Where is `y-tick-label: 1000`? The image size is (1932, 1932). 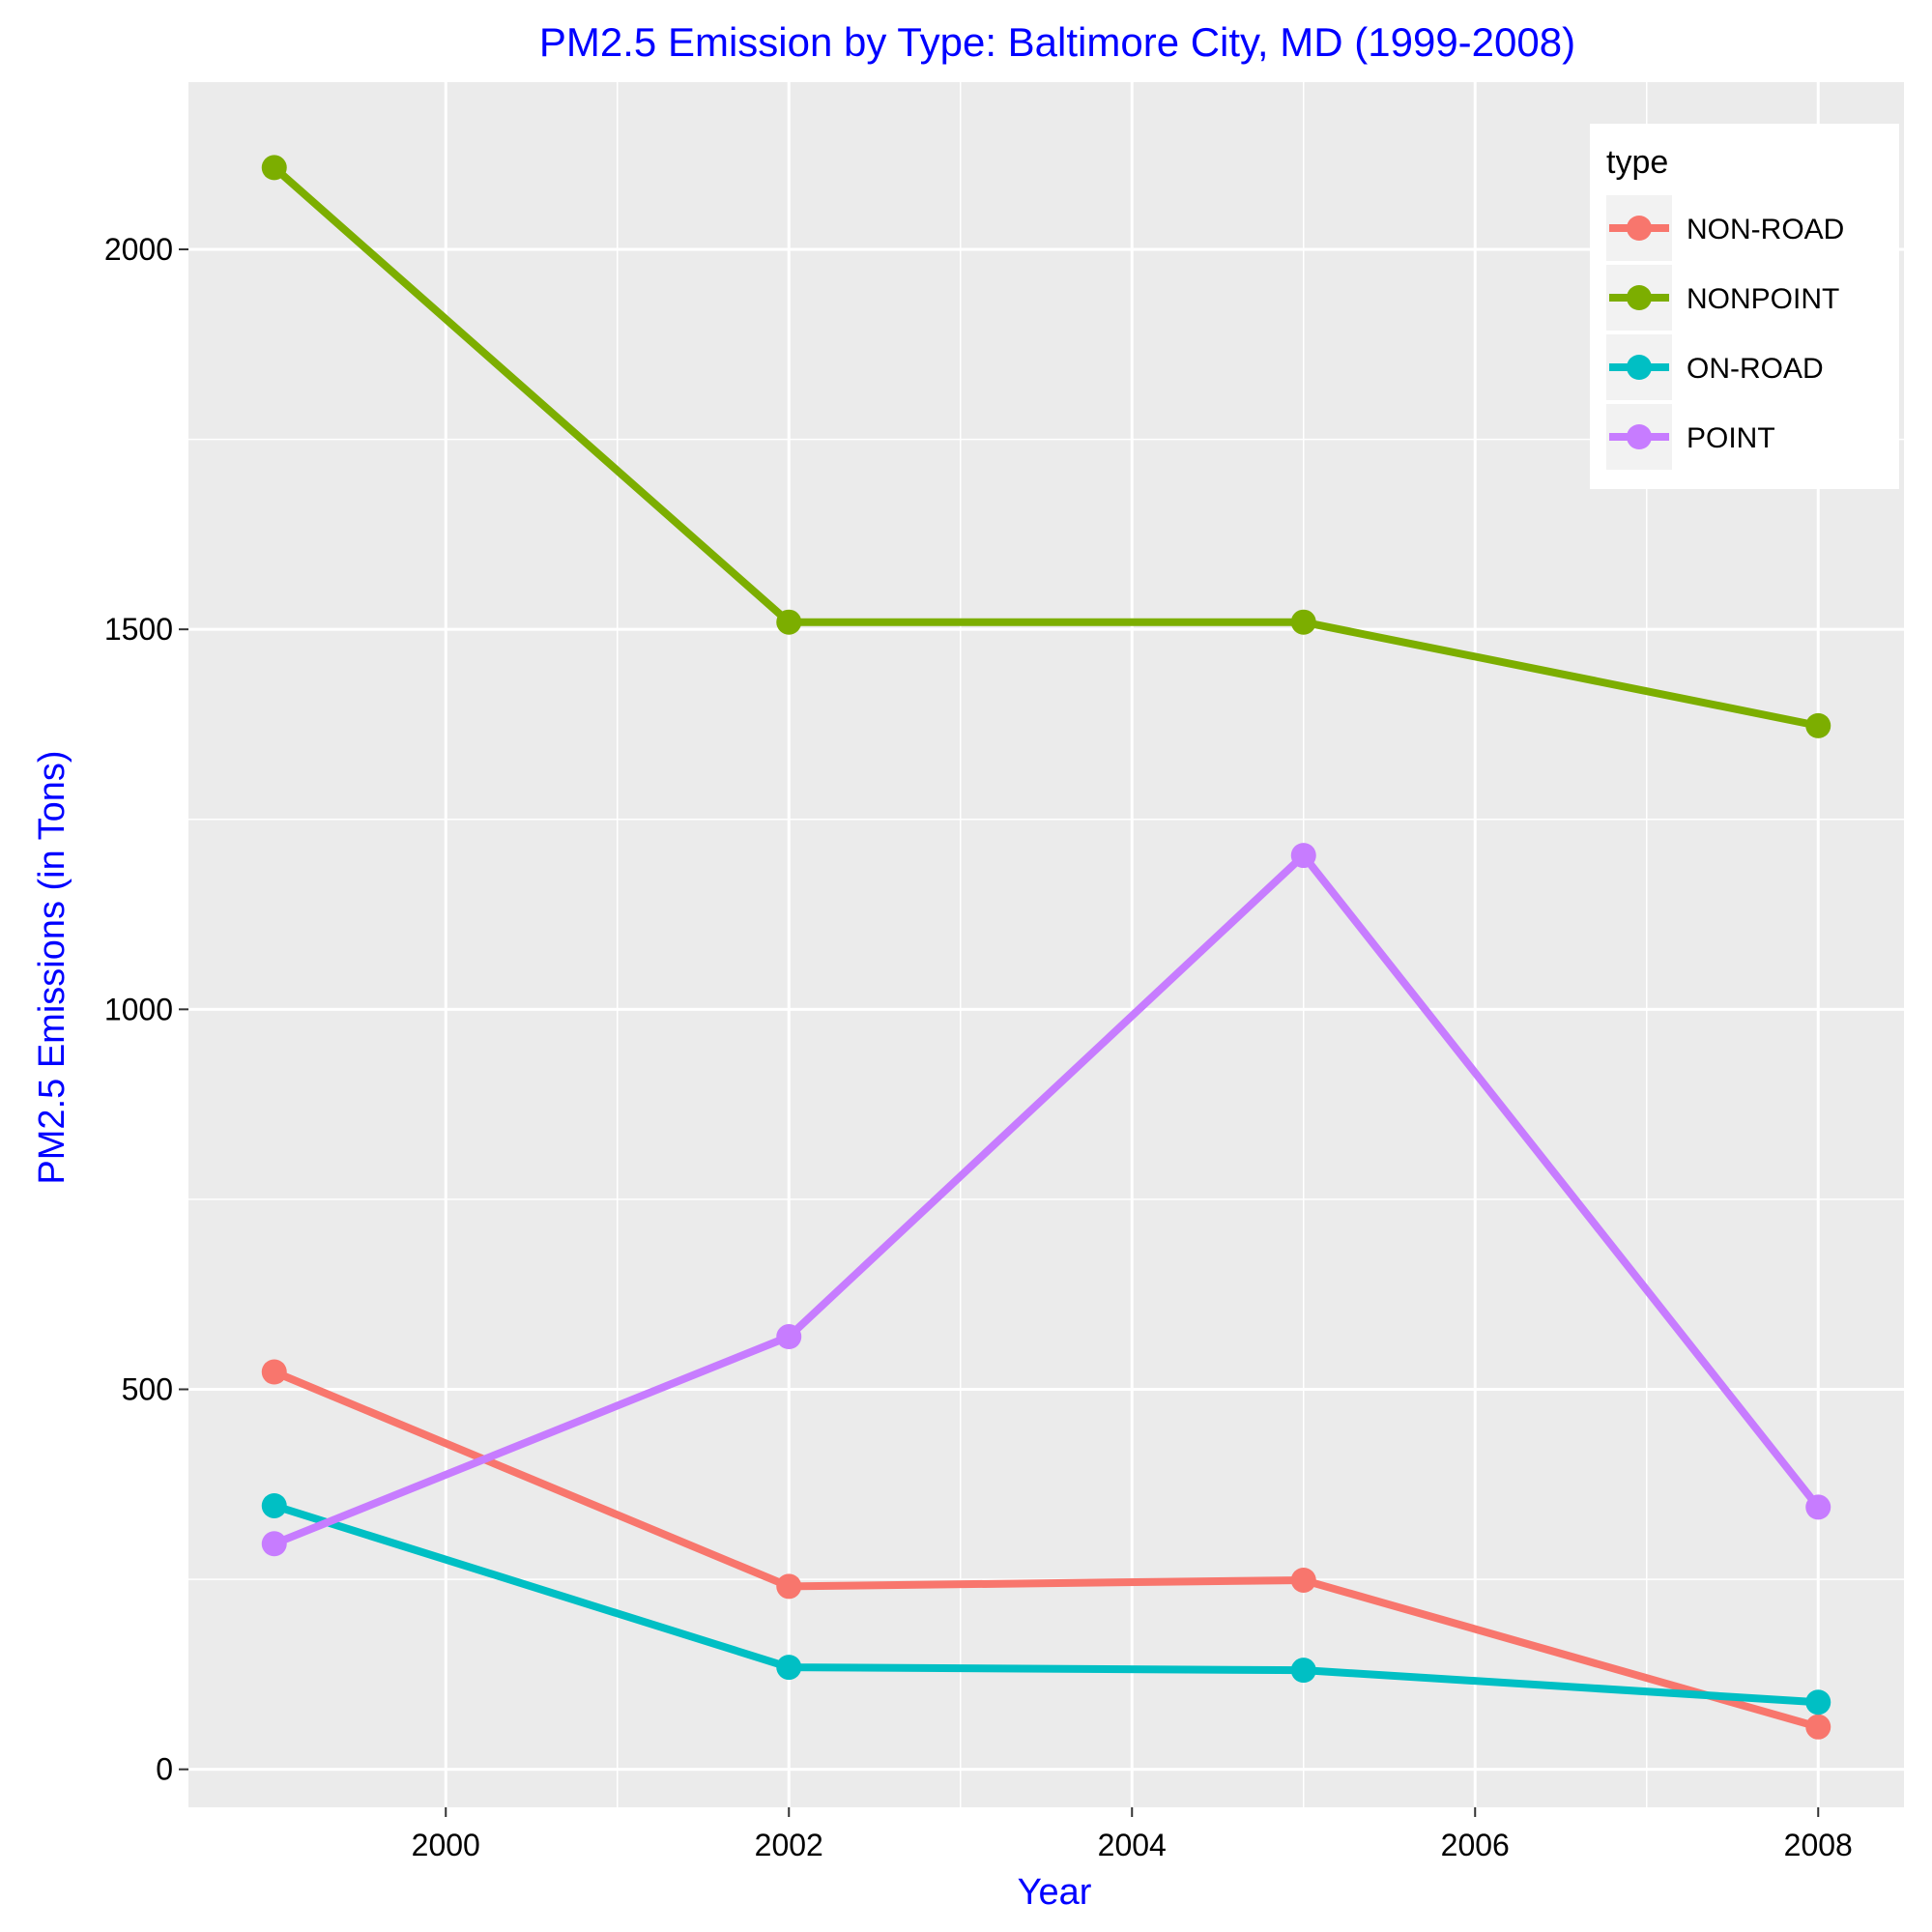
y-tick-label: 1000 is located at coordinates (138, 1009).